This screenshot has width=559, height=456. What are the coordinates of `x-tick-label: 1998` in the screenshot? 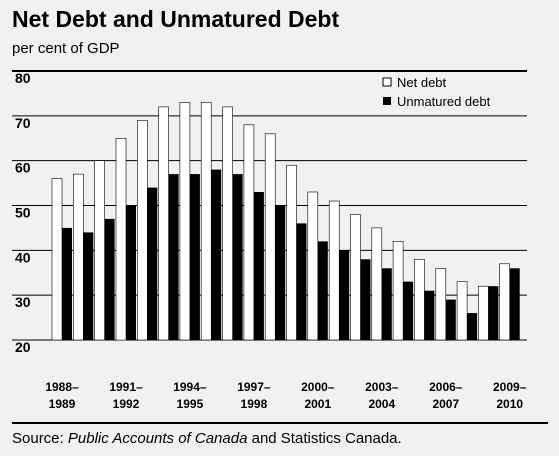 It's located at (254, 404).